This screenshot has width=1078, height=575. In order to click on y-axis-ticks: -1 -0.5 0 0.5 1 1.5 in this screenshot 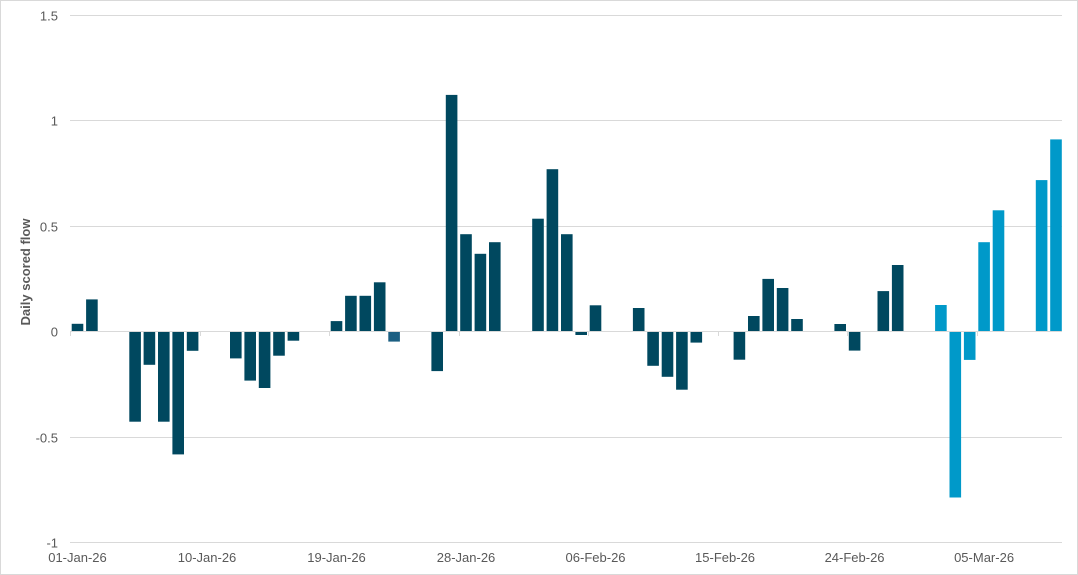, I will do `click(47, 280)`.